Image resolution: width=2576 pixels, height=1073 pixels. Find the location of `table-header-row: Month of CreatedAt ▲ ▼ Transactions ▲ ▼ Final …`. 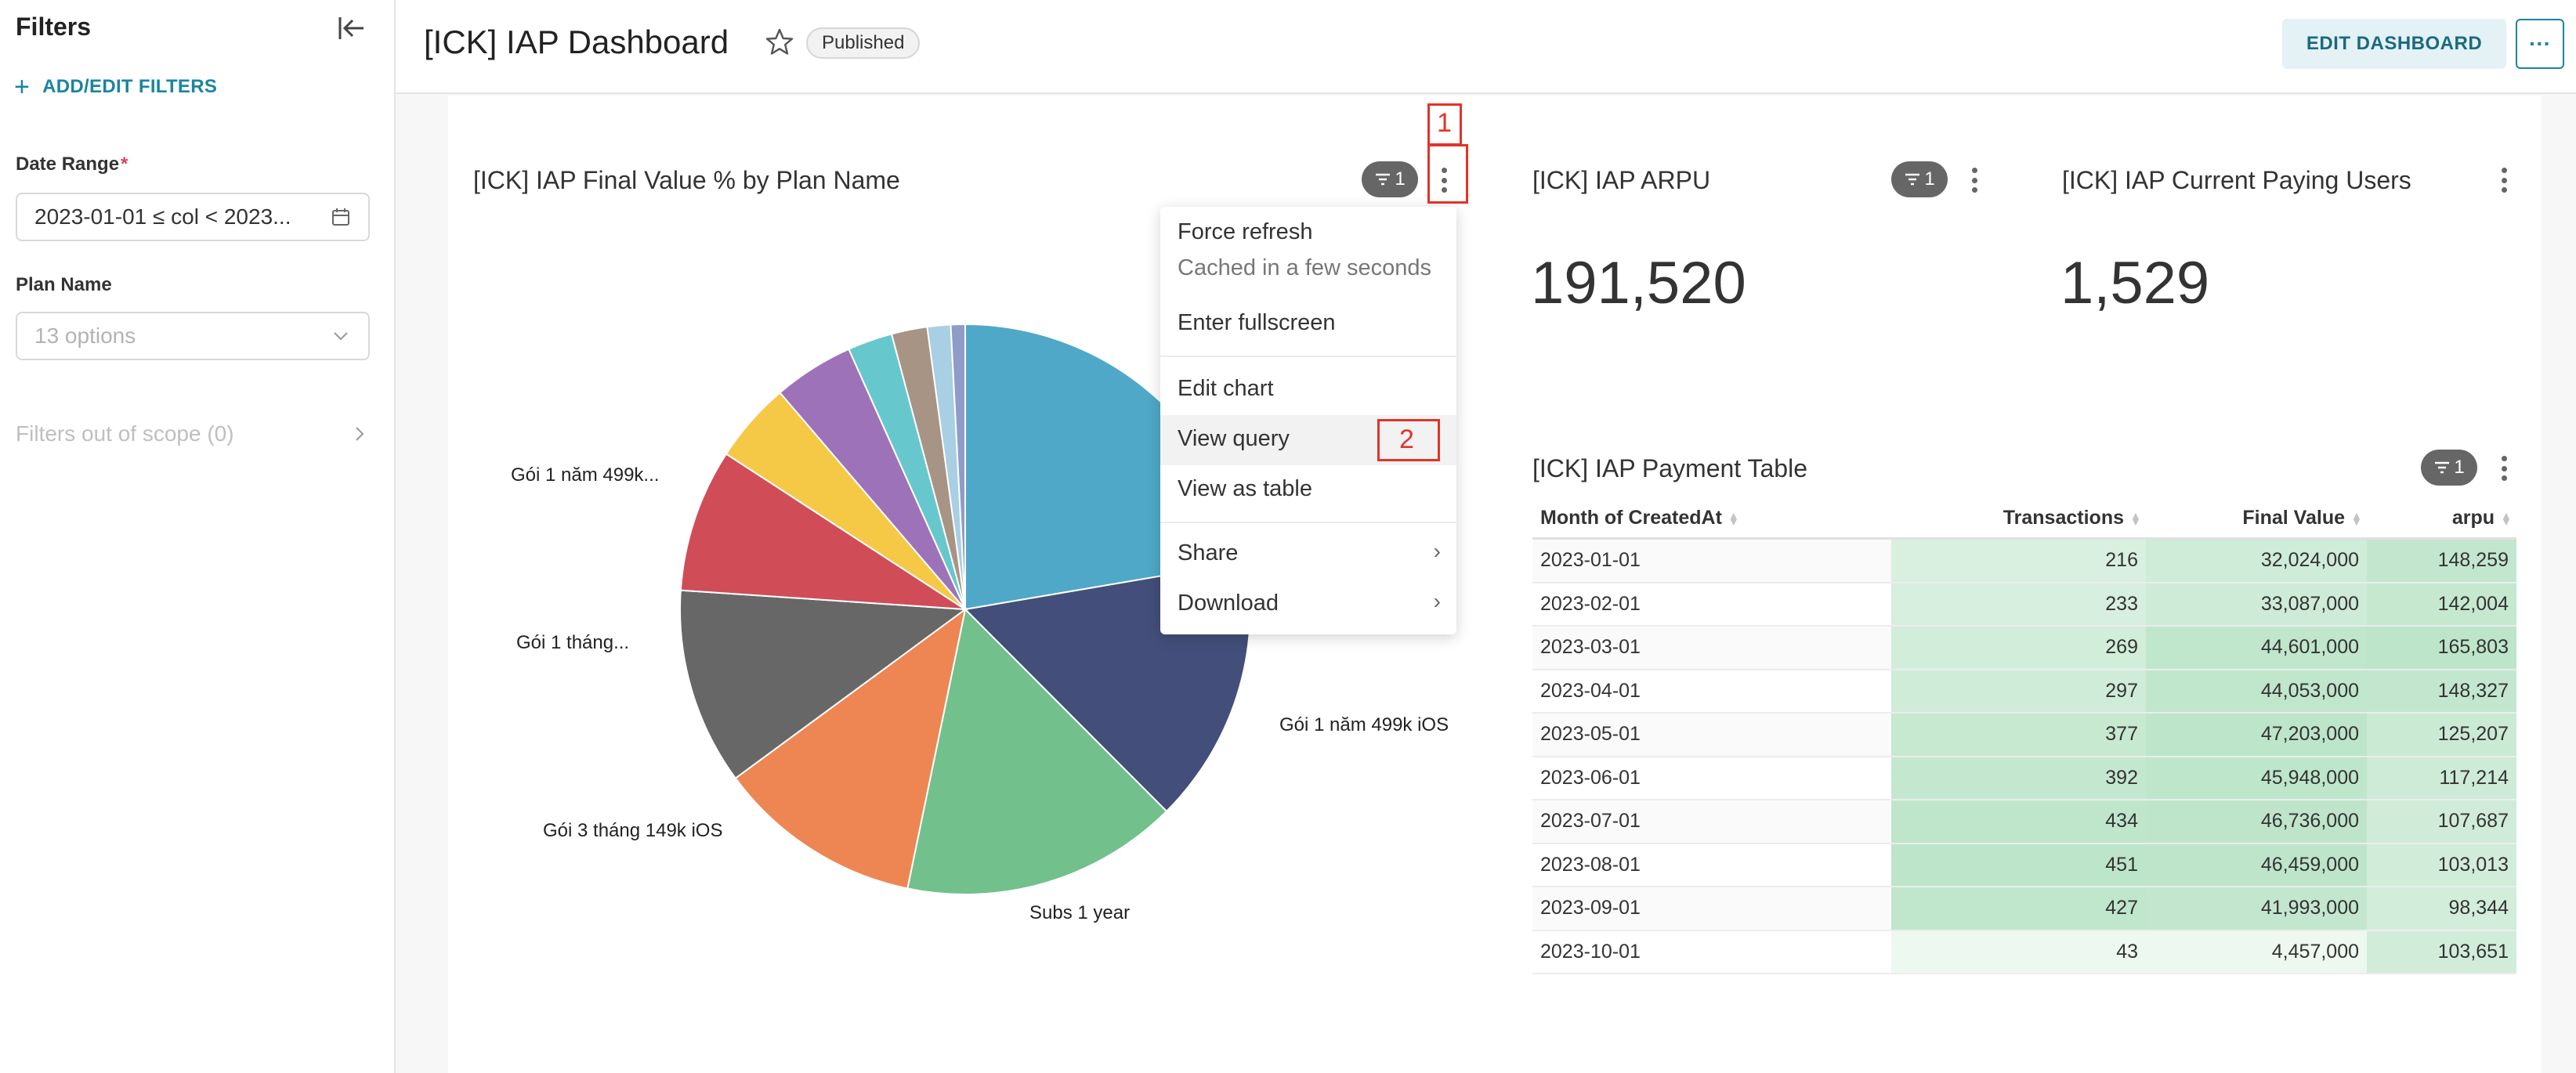

table-header-row: Month of CreatedAt ▲ ▼ Transactions ▲ ▼ Final … is located at coordinates (2024, 519).